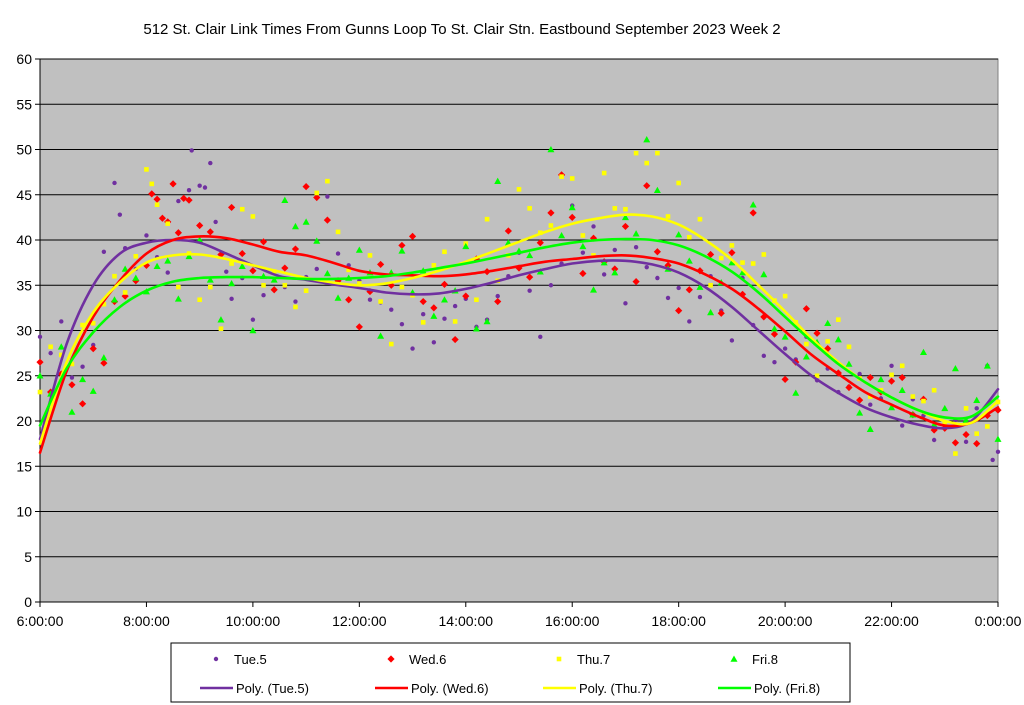  What do you see at coordinates (24, 285) in the screenshot?
I see `y-tick-label: 35` at bounding box center [24, 285].